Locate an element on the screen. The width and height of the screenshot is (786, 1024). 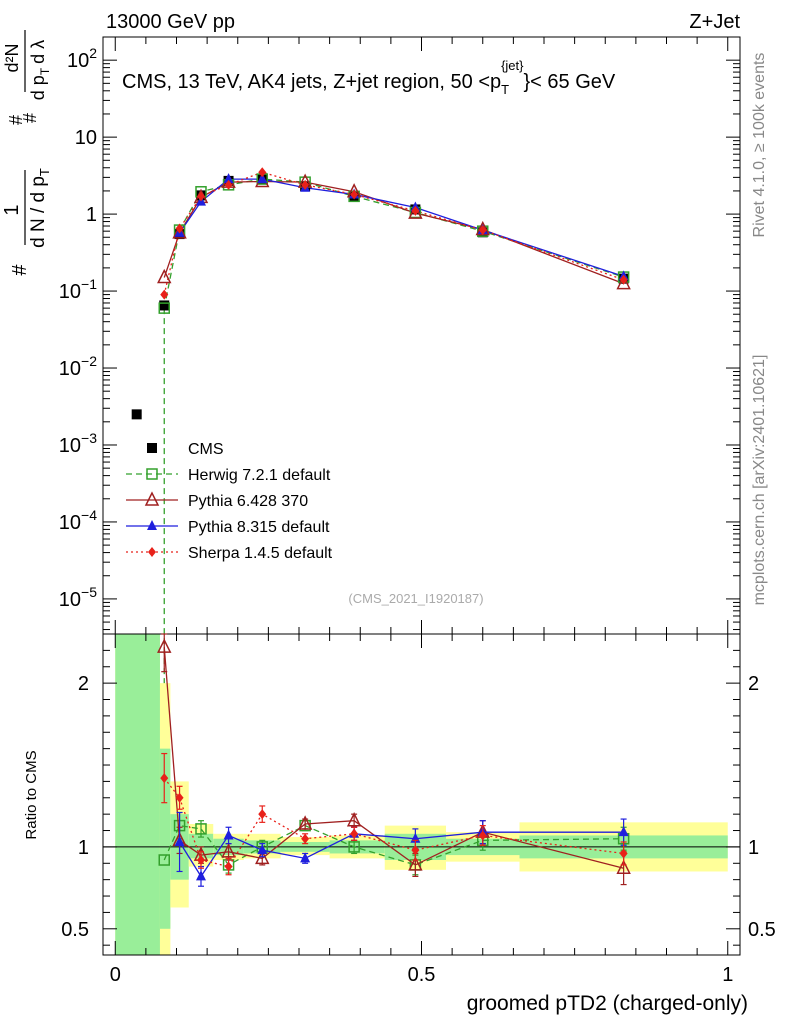
ratio-tick-label-left: 0.5 is located at coordinates (75, 930).